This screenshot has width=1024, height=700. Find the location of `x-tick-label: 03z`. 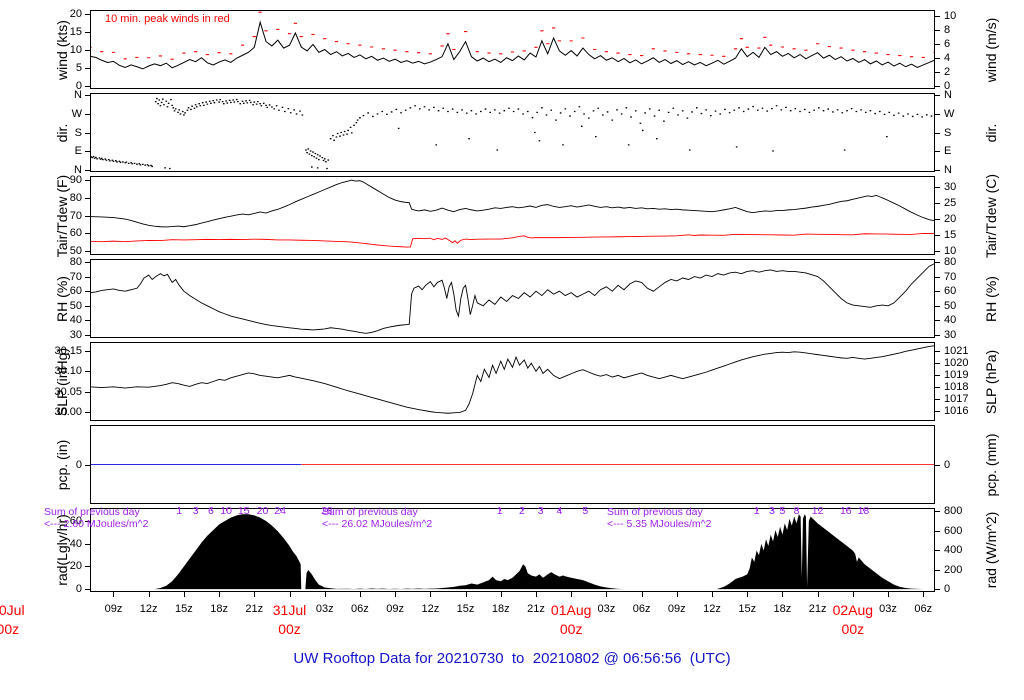

x-tick-label: 03z is located at coordinates (324, 609).